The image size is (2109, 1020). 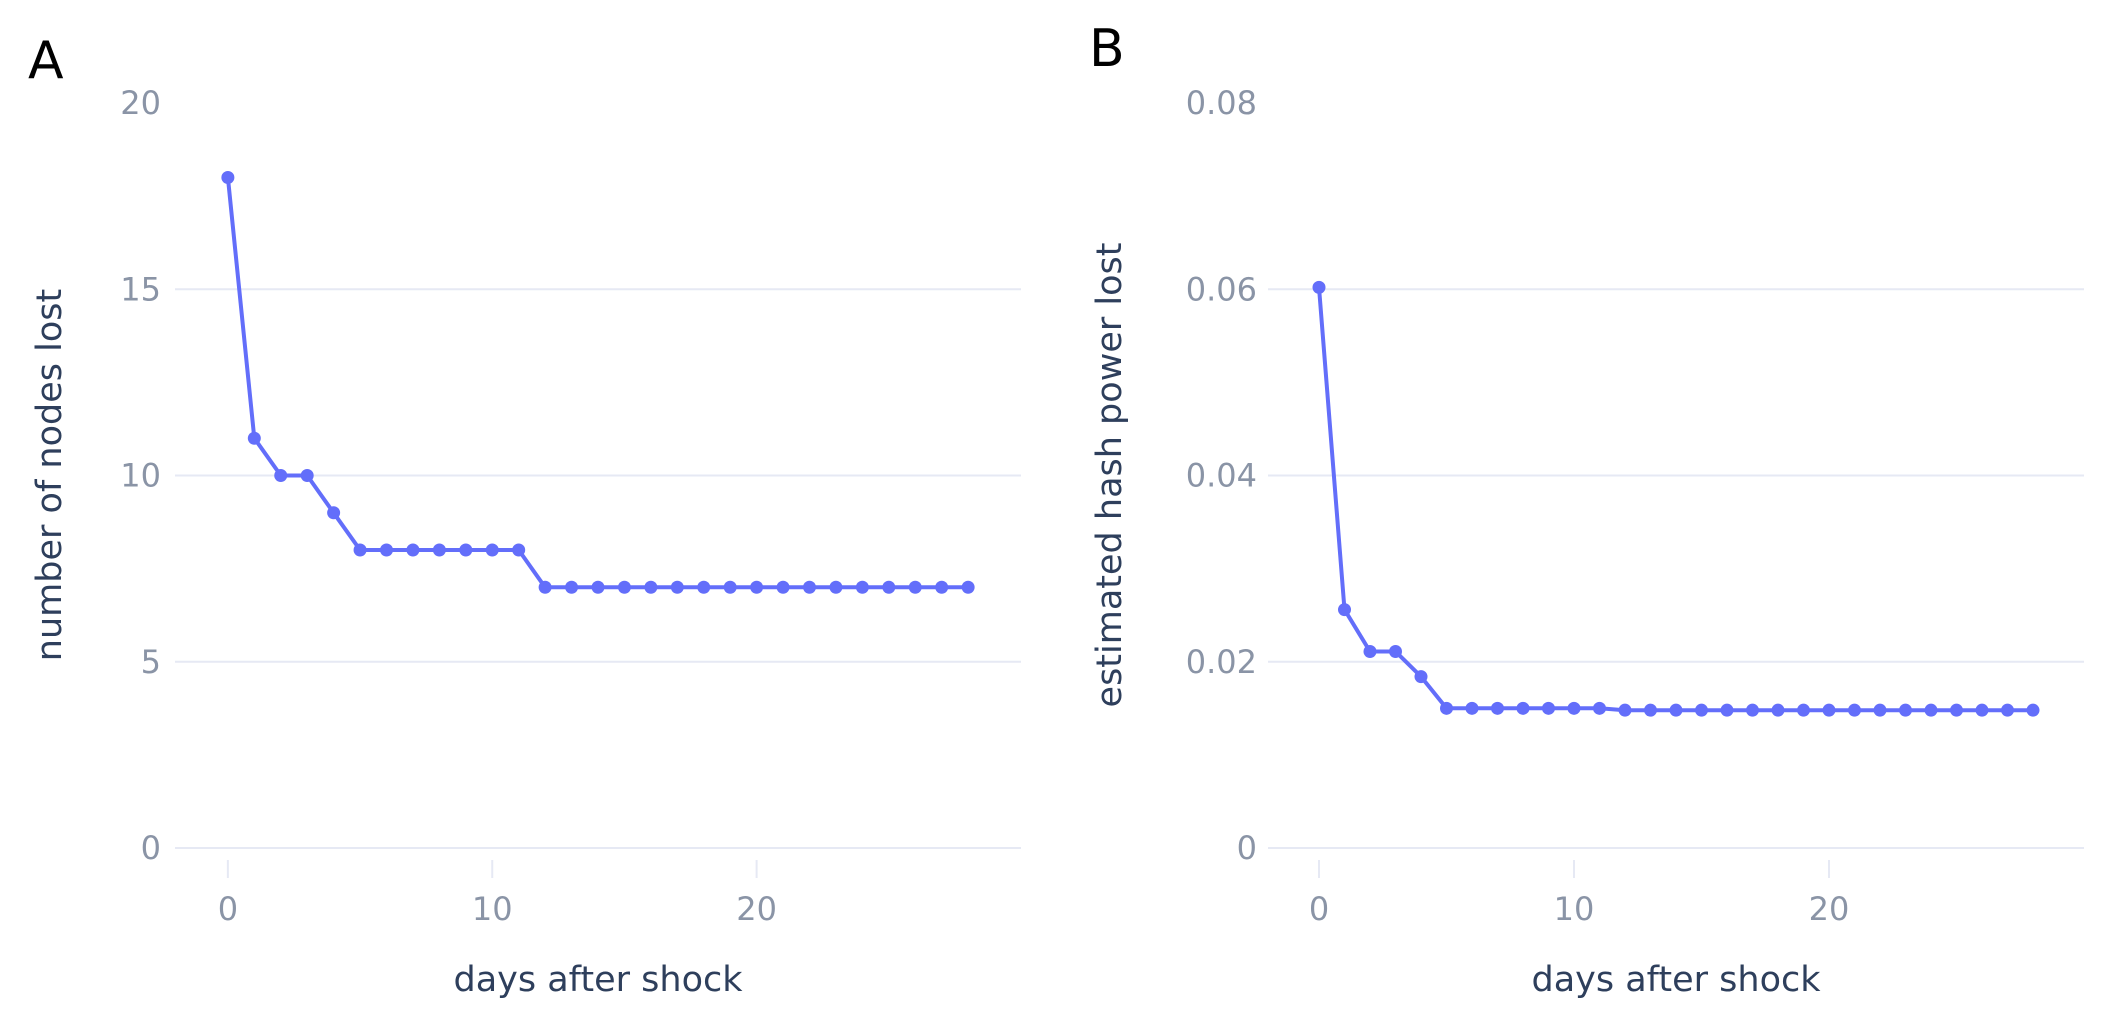 I want to click on panel-a-y-tick-label: 20, so click(x=140, y=103).